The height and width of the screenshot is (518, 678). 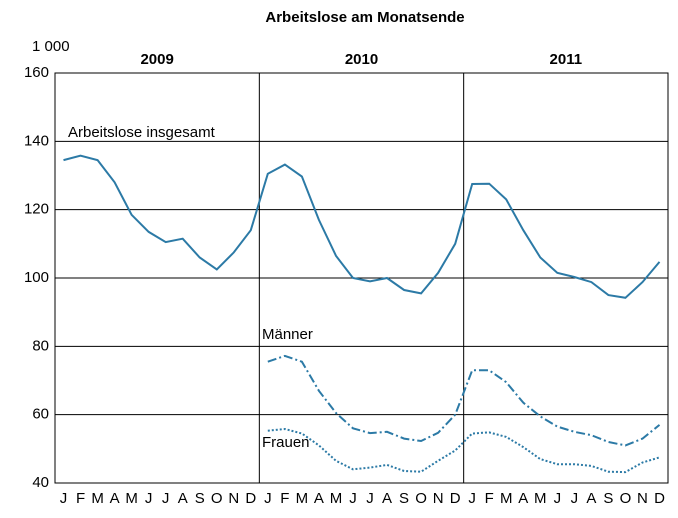 What do you see at coordinates (286, 442) in the screenshot?
I see `series-label: Frauen` at bounding box center [286, 442].